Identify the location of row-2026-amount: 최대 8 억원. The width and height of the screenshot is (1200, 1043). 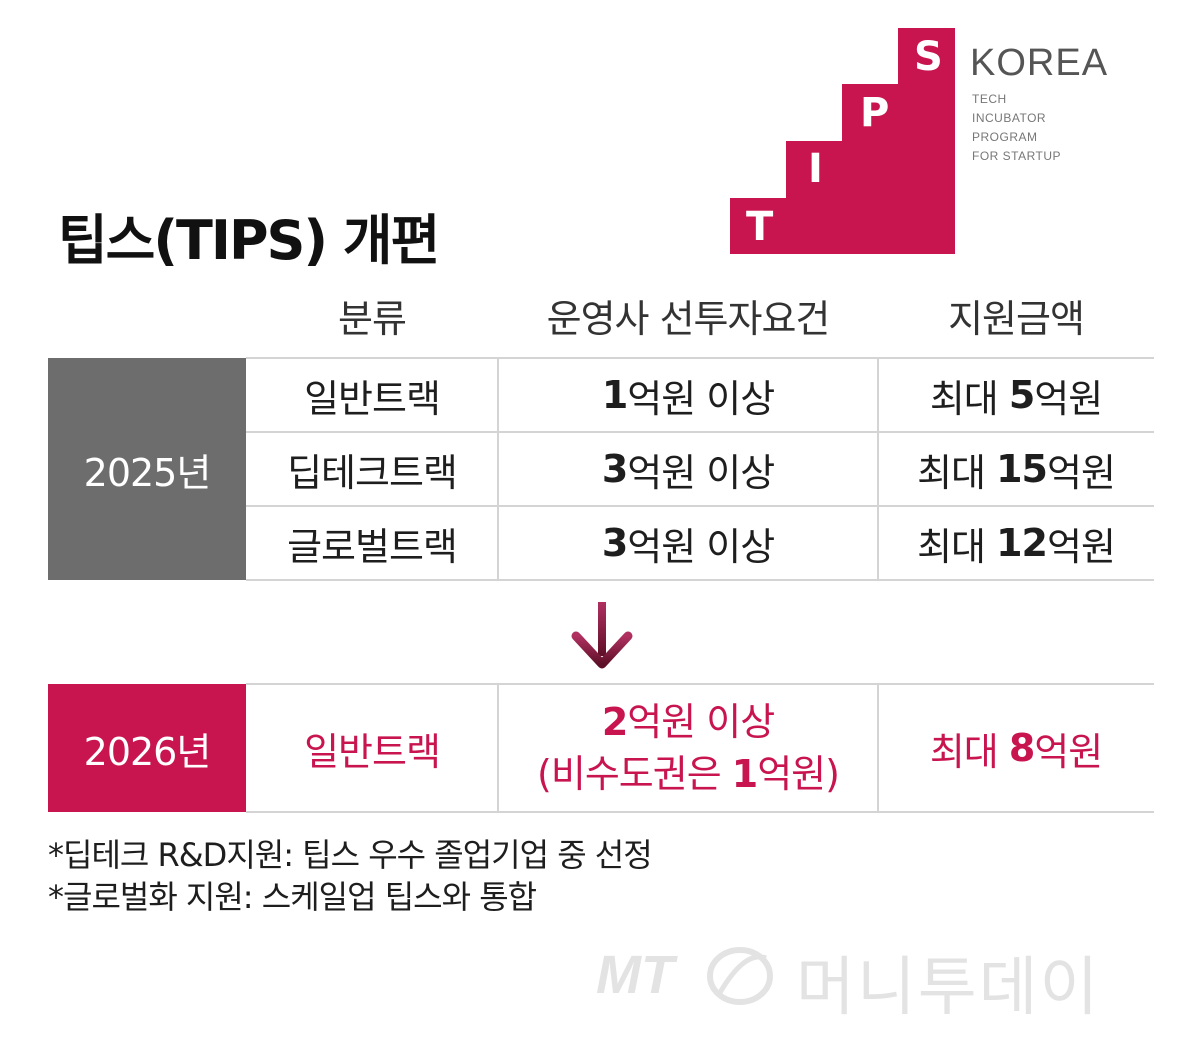
(1016, 748).